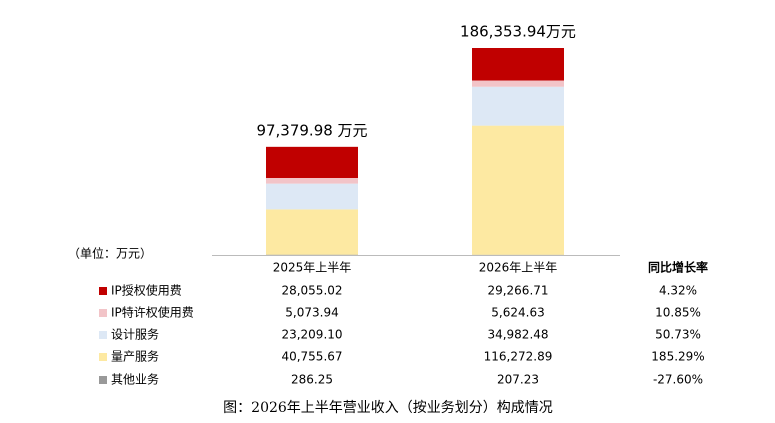 Image resolution: width=775 pixels, height=423 pixels. What do you see at coordinates (518, 32) in the screenshot?
I see `total-label: 186,353.94万元` at bounding box center [518, 32].